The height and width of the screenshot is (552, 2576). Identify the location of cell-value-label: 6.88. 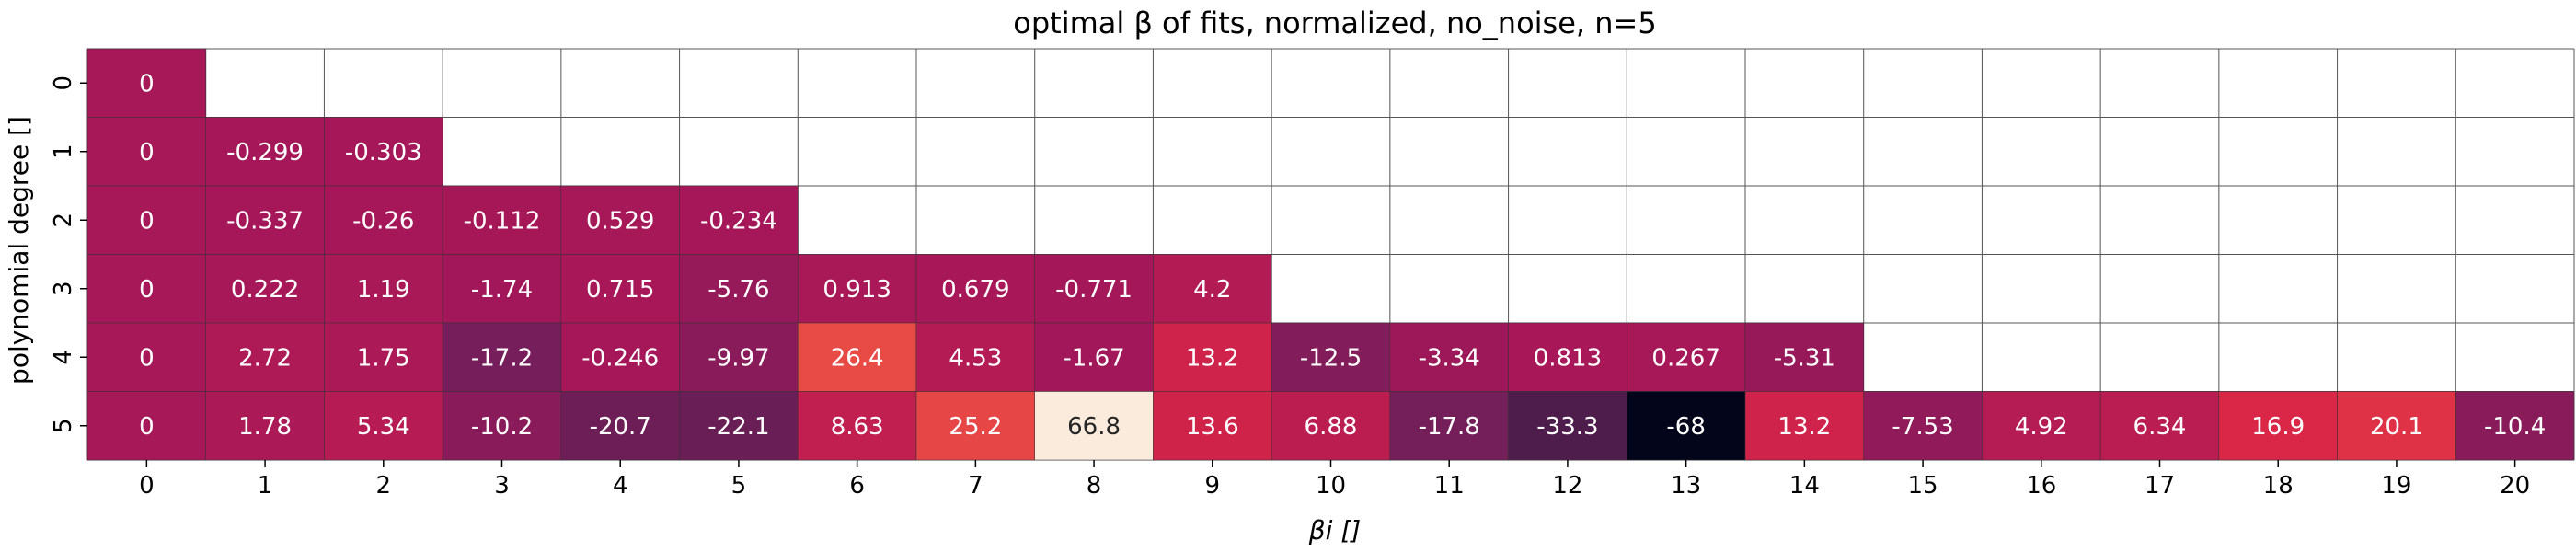
(1331, 427).